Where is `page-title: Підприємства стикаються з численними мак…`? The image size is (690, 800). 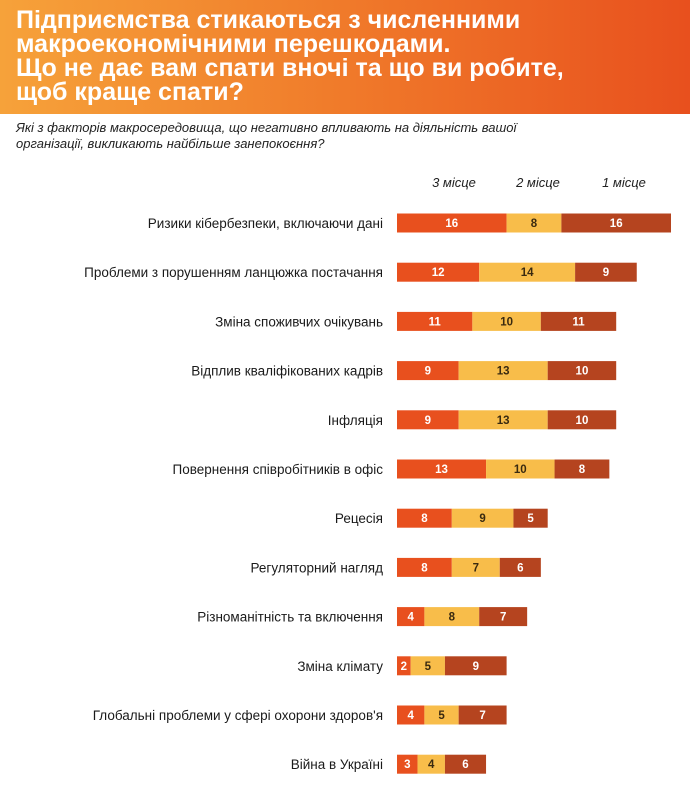
page-title: Підприємства стикаються з численними мак… is located at coordinates (290, 56).